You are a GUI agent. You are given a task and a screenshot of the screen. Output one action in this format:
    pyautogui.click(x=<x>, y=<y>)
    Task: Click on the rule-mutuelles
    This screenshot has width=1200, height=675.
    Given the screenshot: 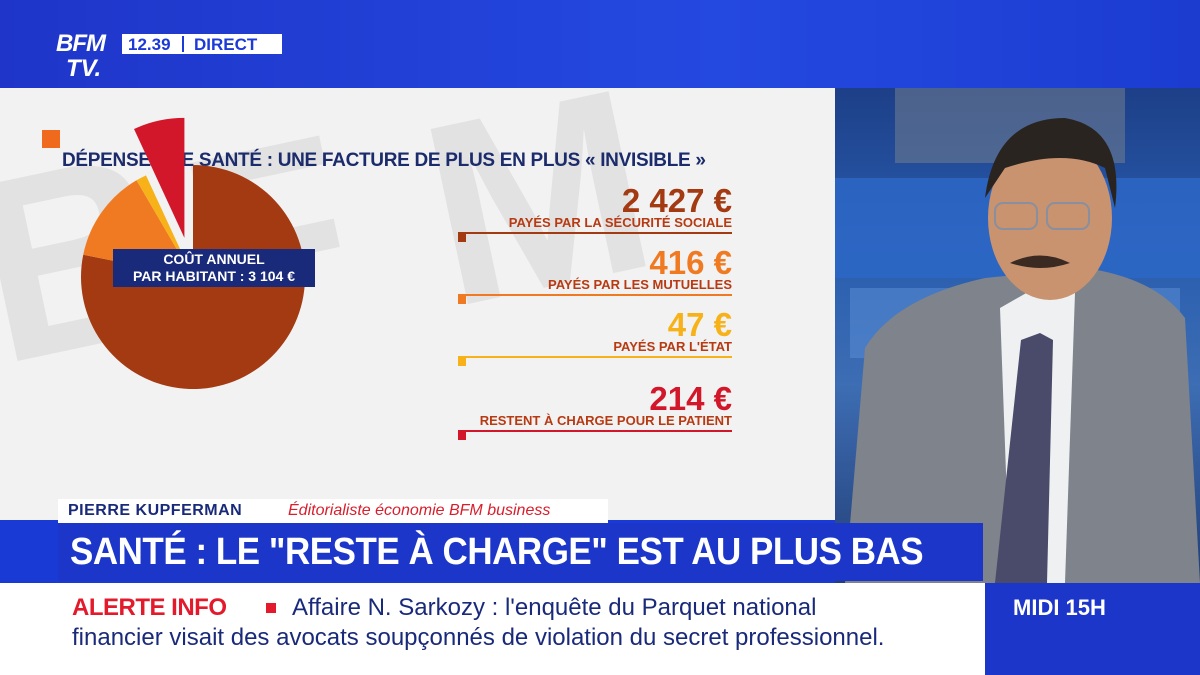 What is the action you would take?
    pyautogui.click(x=595, y=295)
    